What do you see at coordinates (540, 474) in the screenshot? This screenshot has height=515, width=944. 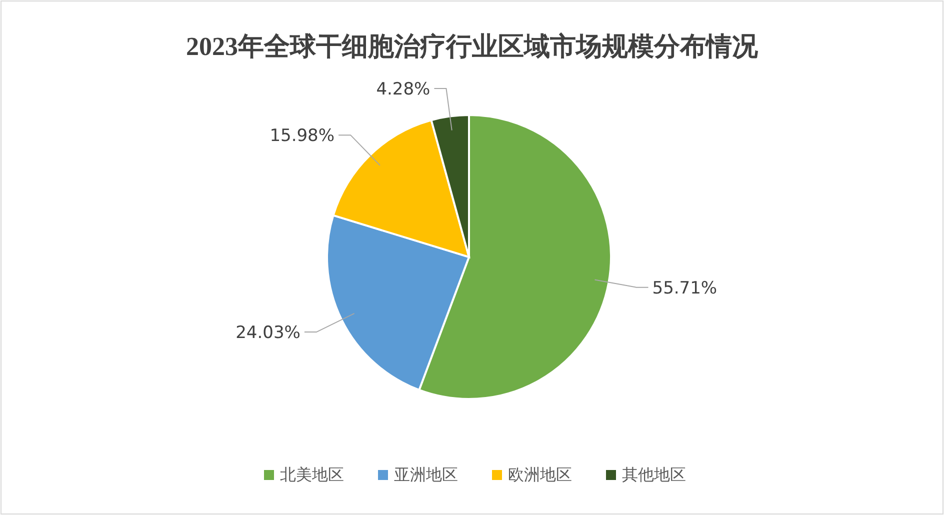 I see `legend-label: 欧洲地区` at bounding box center [540, 474].